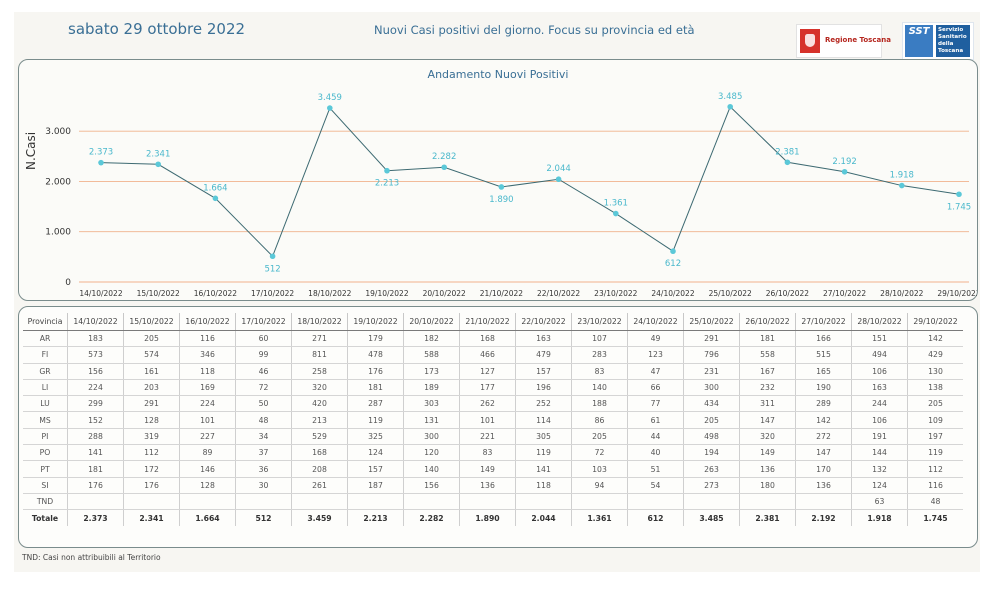 This screenshot has width=996, height=591. I want to click on province-name: LU, so click(45, 404).